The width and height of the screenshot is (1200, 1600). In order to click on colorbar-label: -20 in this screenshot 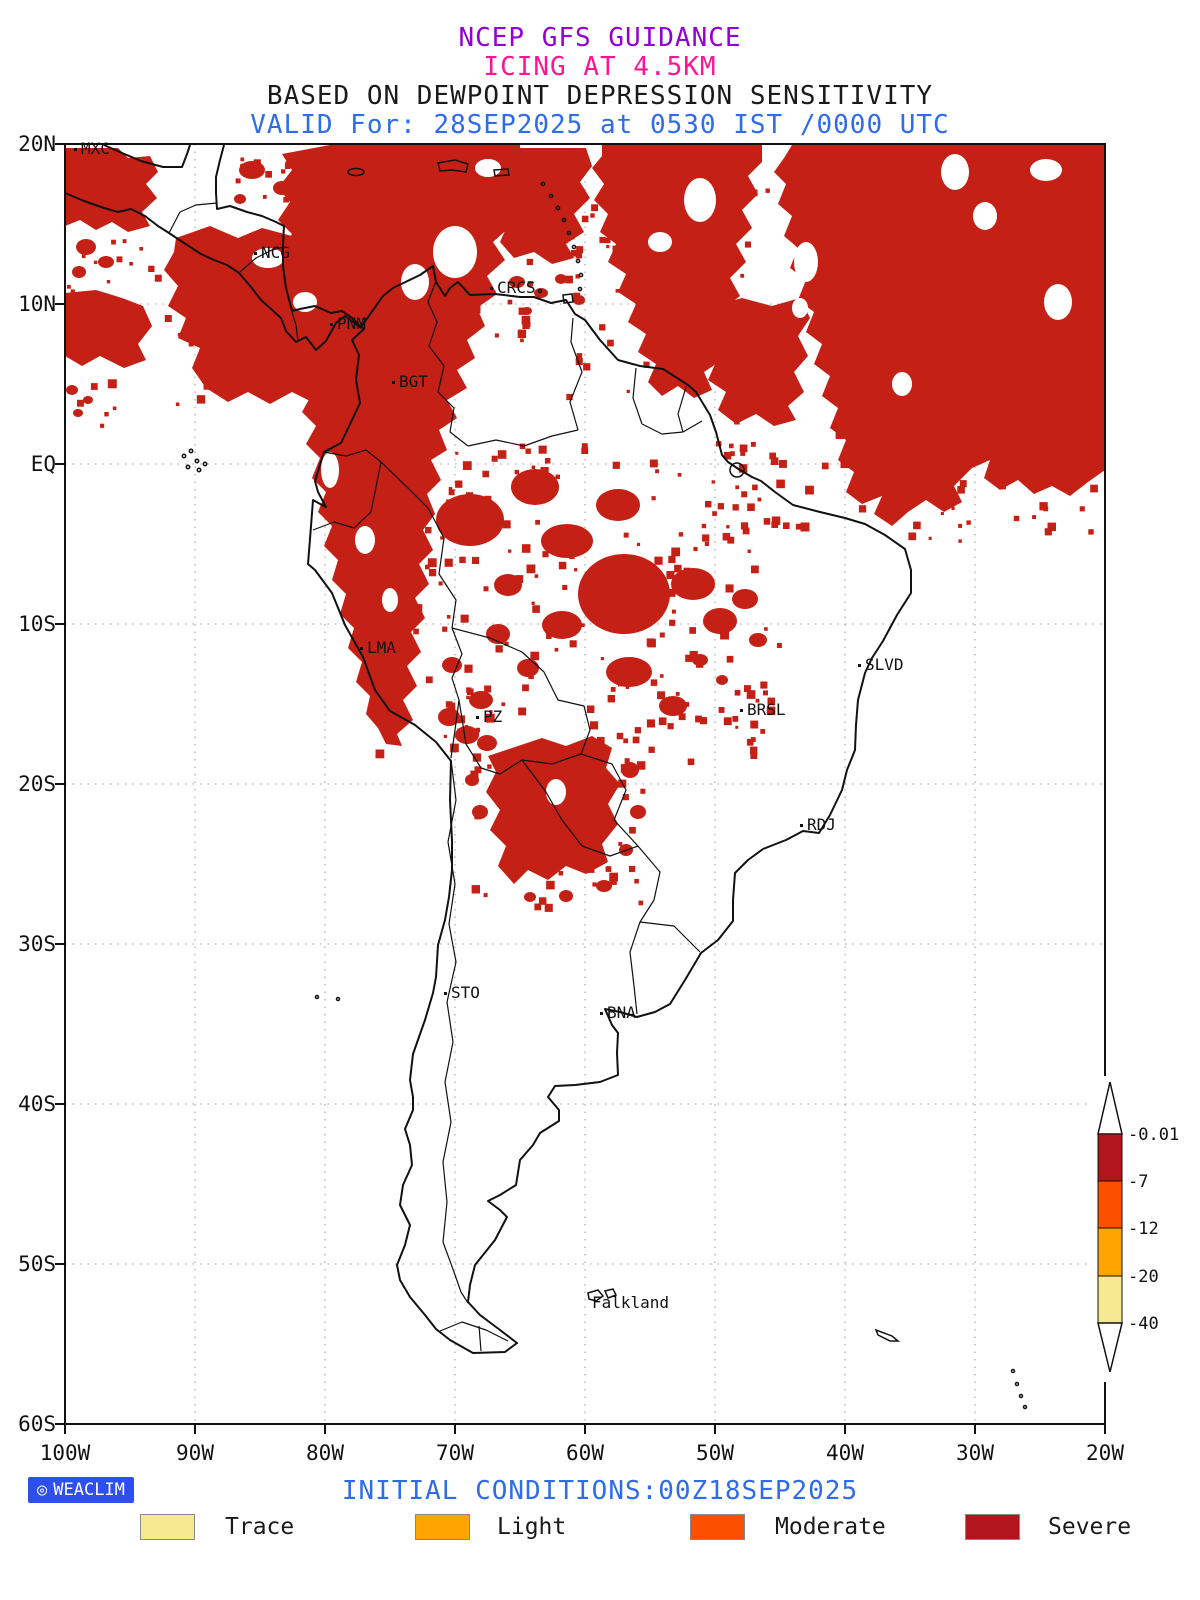, I will do `click(1143, 1277)`.